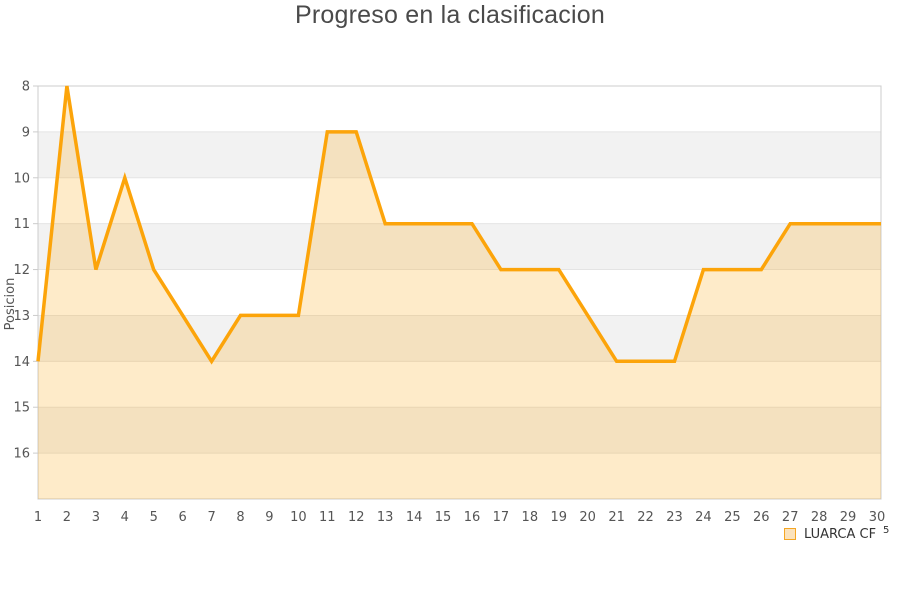 The width and height of the screenshot is (900, 600). I want to click on x-tick-label: 8, so click(240, 517).